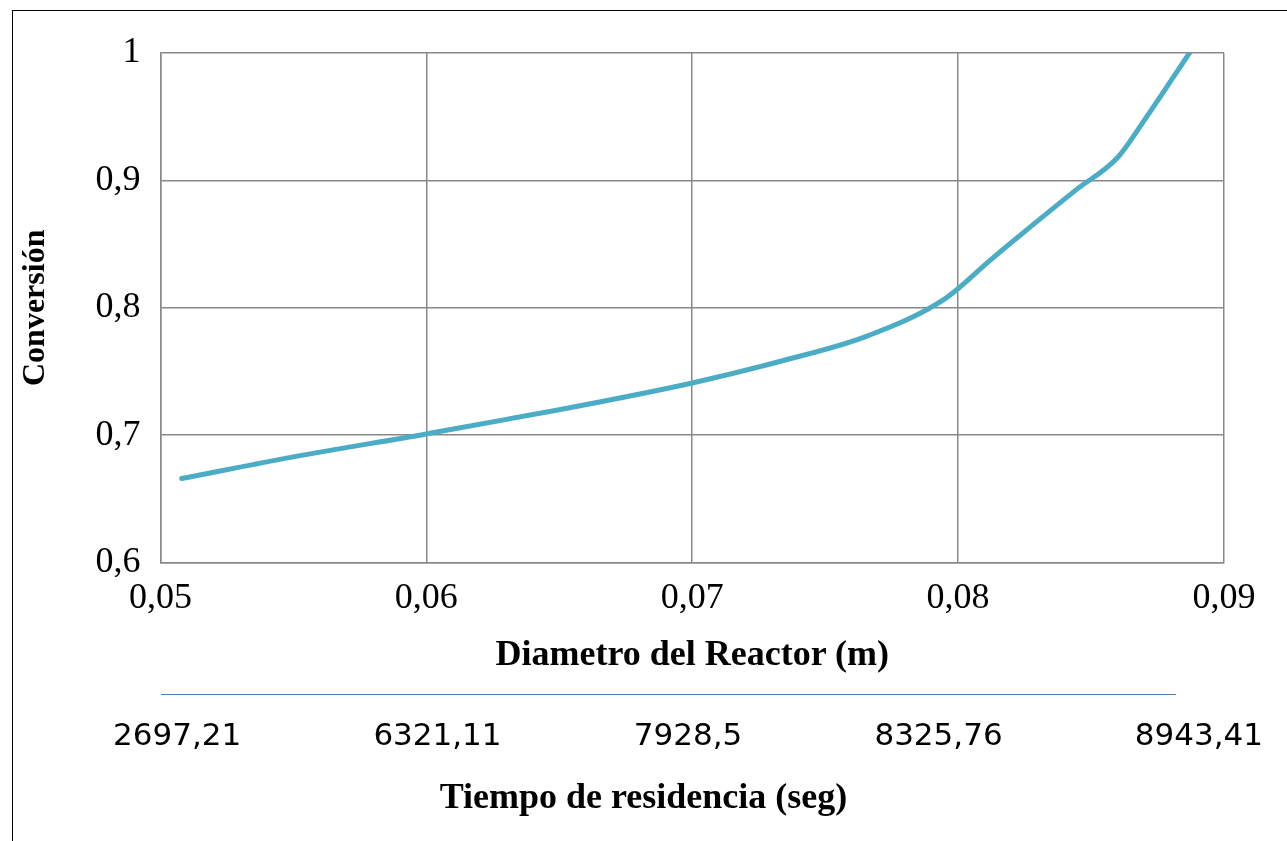  What do you see at coordinates (33, 308) in the screenshot?
I see `y-axis-title: Conversión` at bounding box center [33, 308].